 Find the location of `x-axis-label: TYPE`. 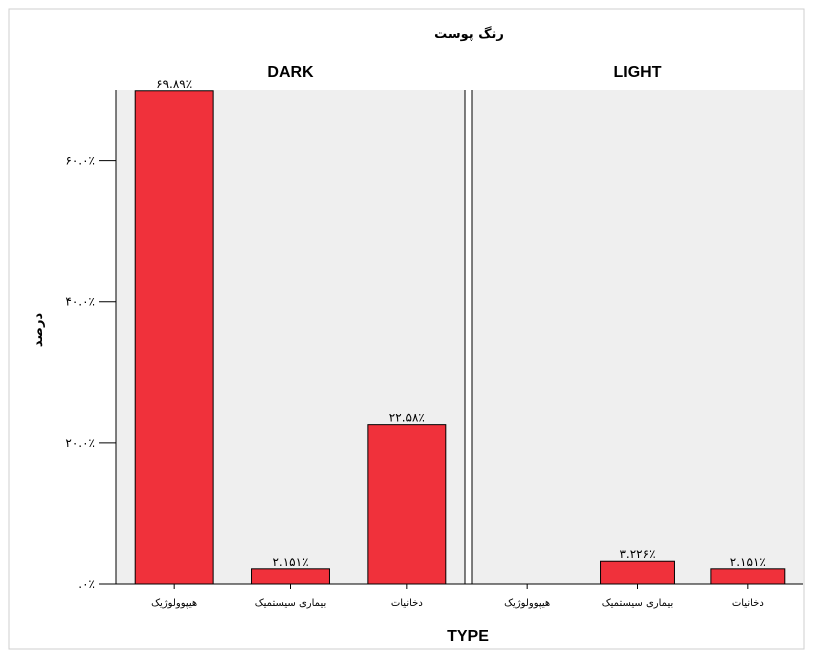

x-axis-label: TYPE is located at coordinates (468, 636).